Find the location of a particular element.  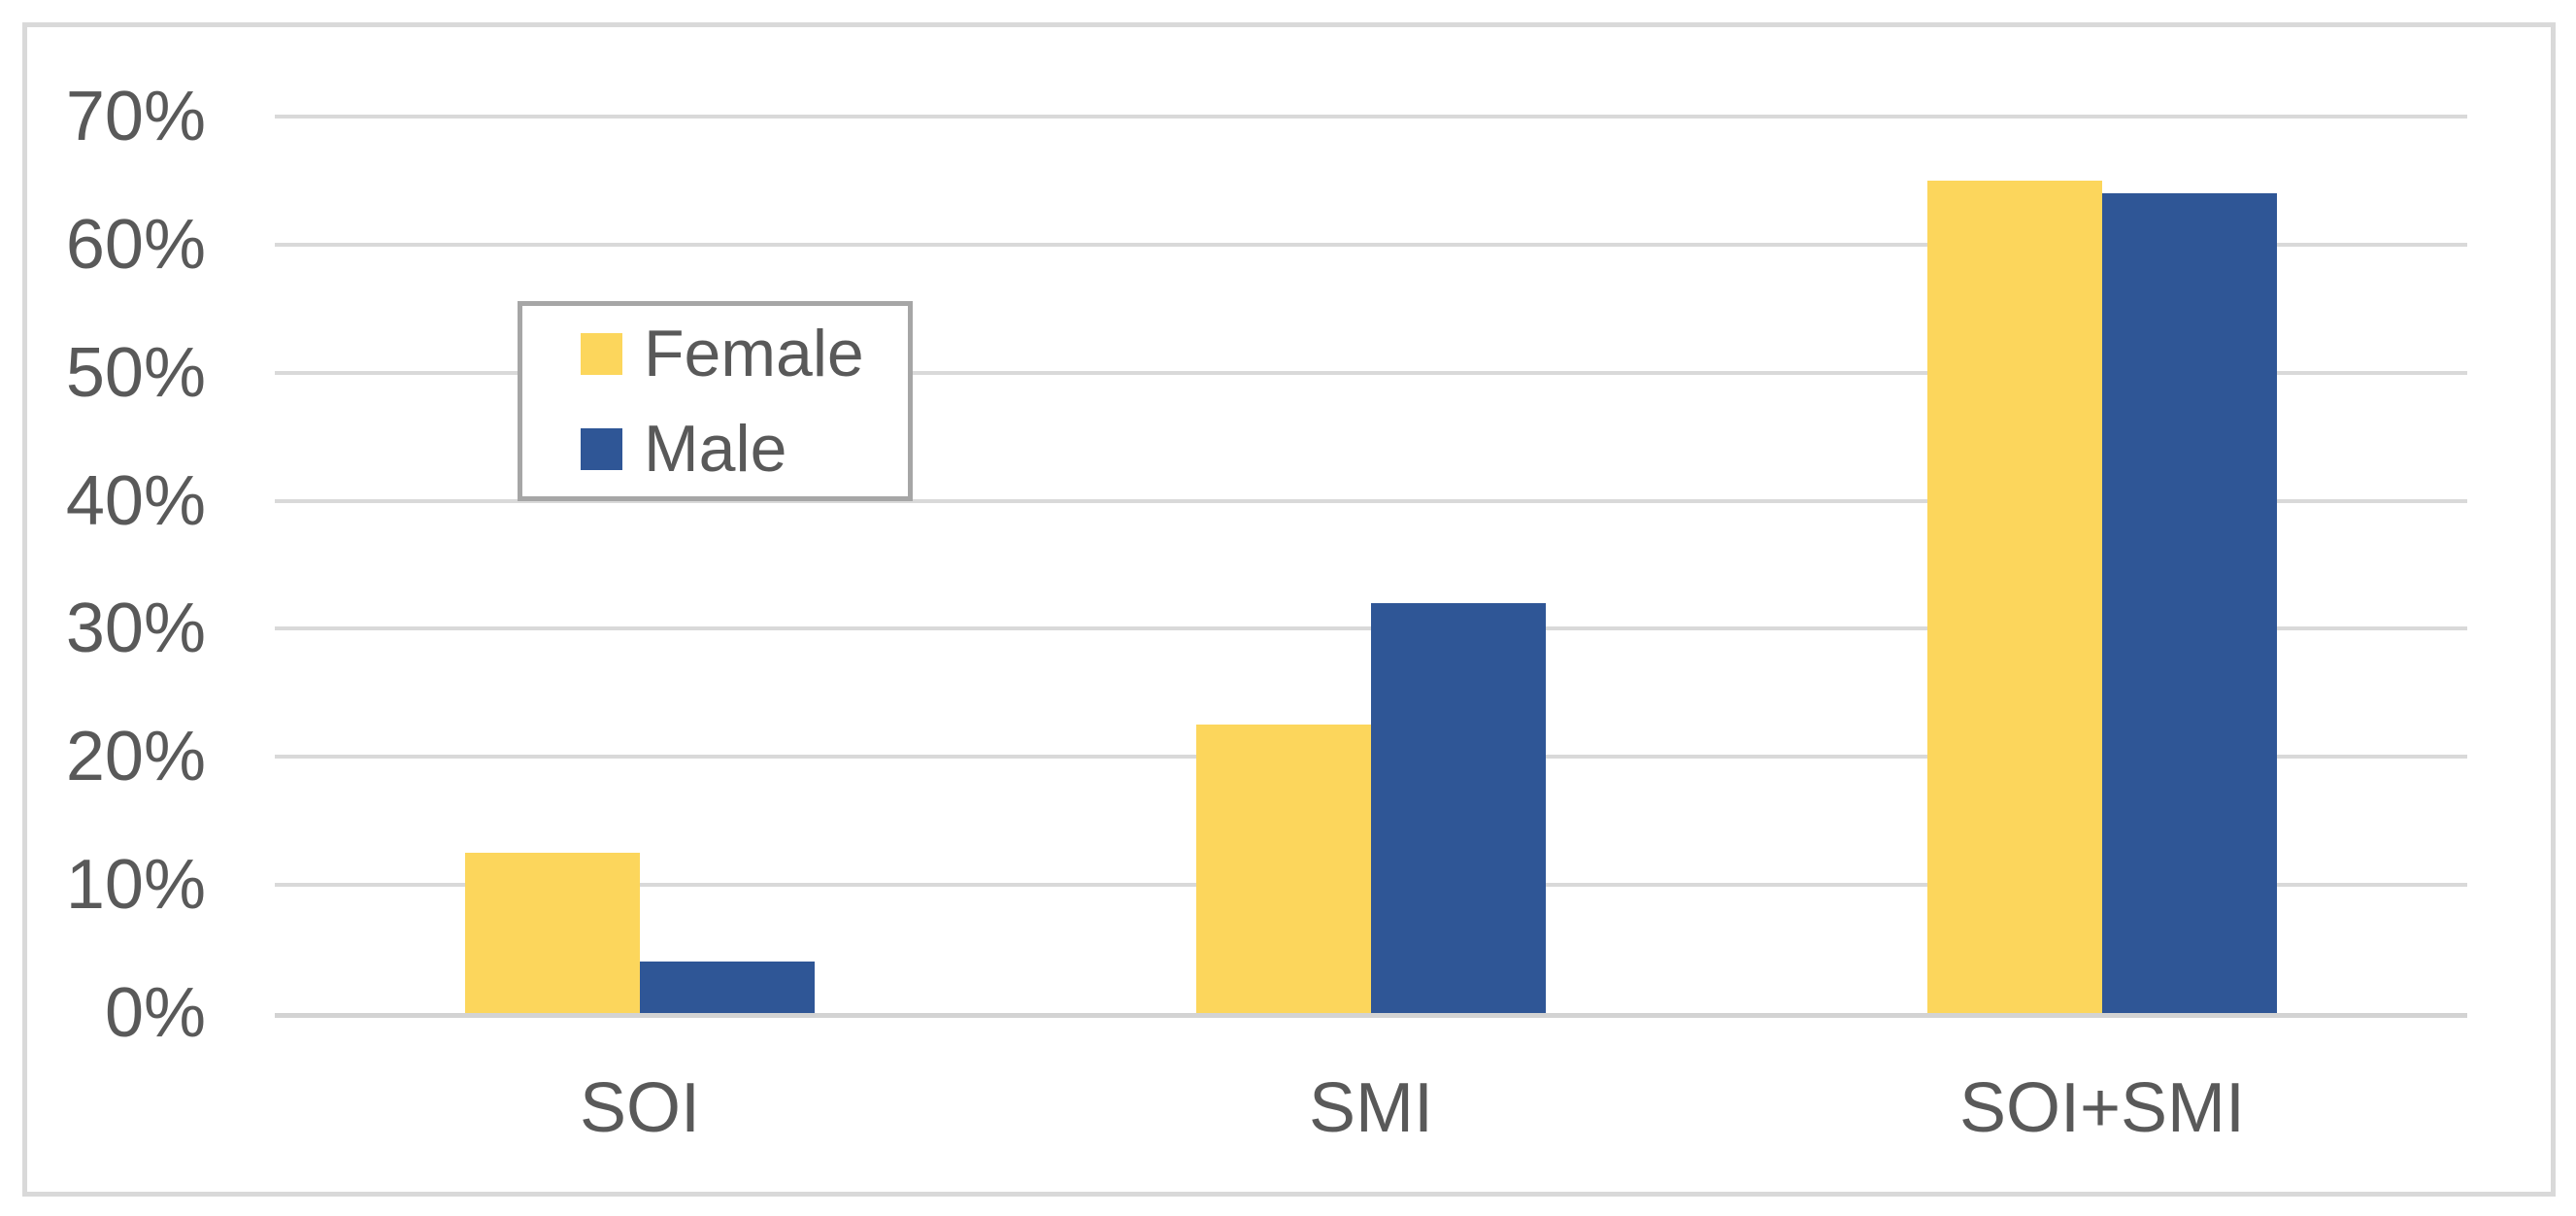

legend-swatch-male is located at coordinates (602, 448).